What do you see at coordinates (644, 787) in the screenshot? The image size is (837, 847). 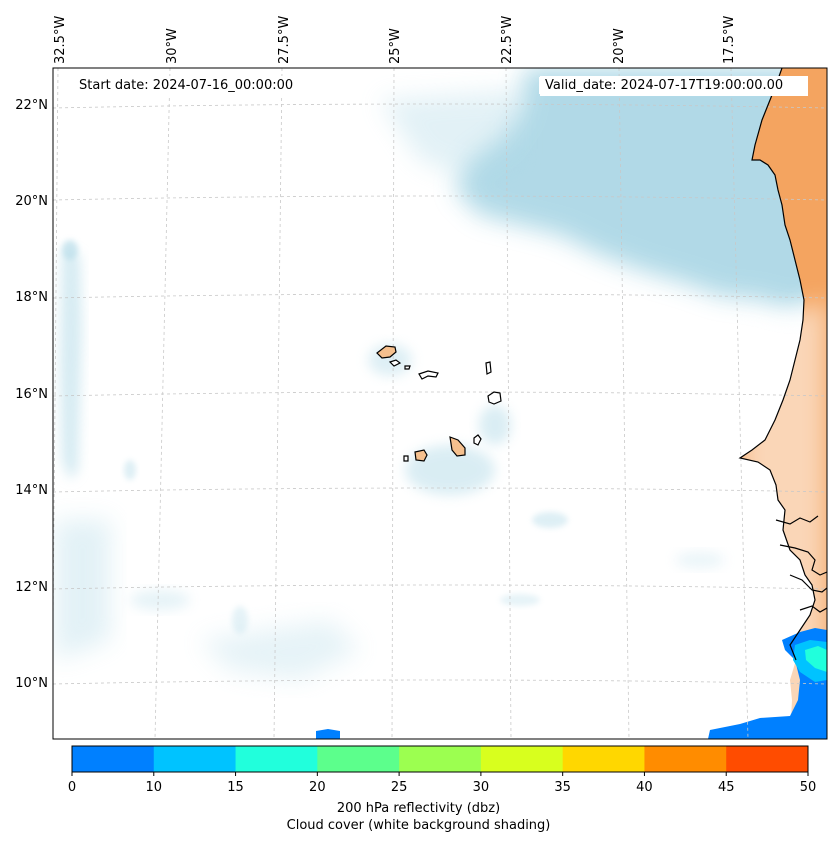 I see `colorbar-tick-label: 40` at bounding box center [644, 787].